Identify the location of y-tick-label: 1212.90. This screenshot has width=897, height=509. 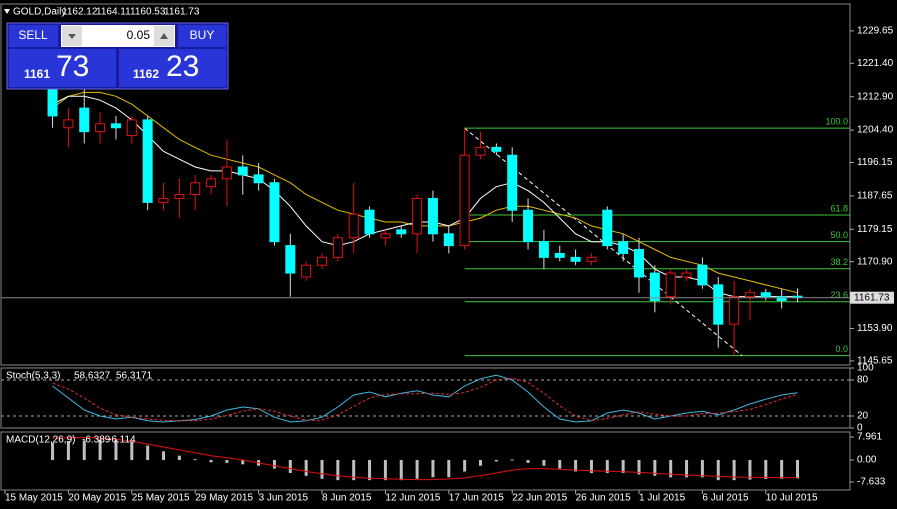
(875, 96).